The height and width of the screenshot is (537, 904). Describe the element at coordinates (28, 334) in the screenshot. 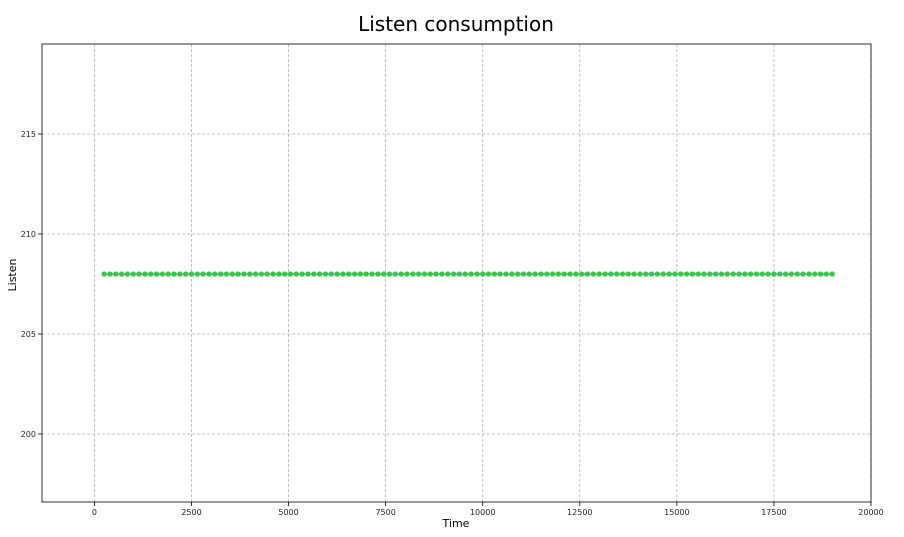

I see `y-tick-label: 205` at that location.